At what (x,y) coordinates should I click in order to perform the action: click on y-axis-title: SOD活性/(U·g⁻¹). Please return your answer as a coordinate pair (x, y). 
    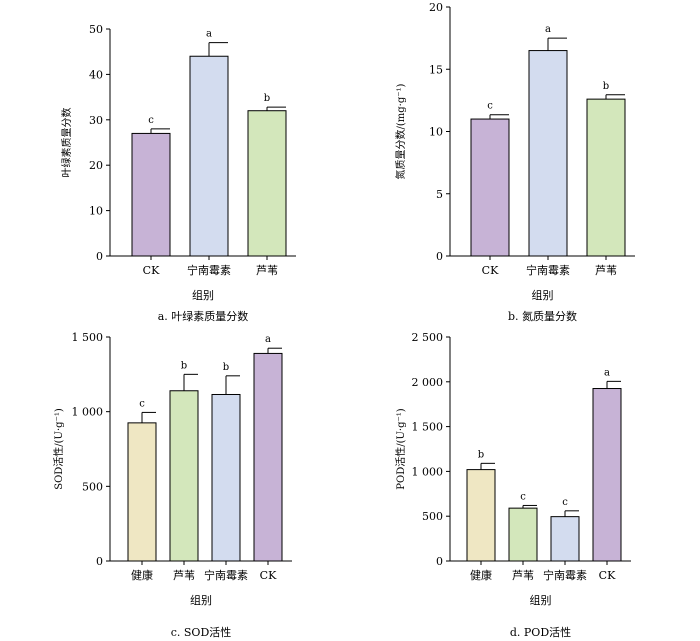
    Looking at the image, I should click on (58, 449).